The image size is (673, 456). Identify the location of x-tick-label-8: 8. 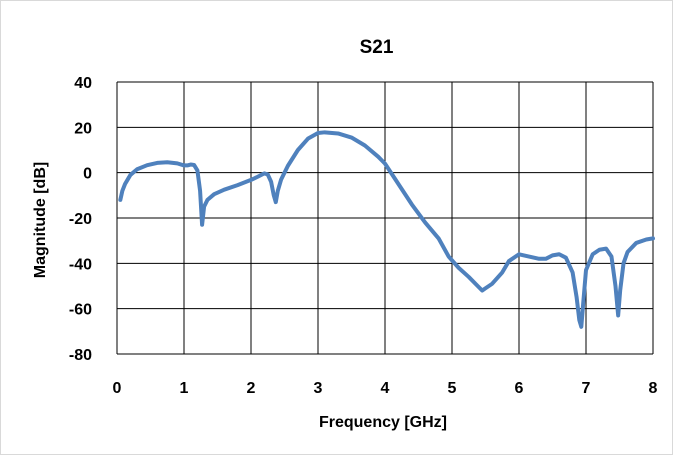
(653, 388).